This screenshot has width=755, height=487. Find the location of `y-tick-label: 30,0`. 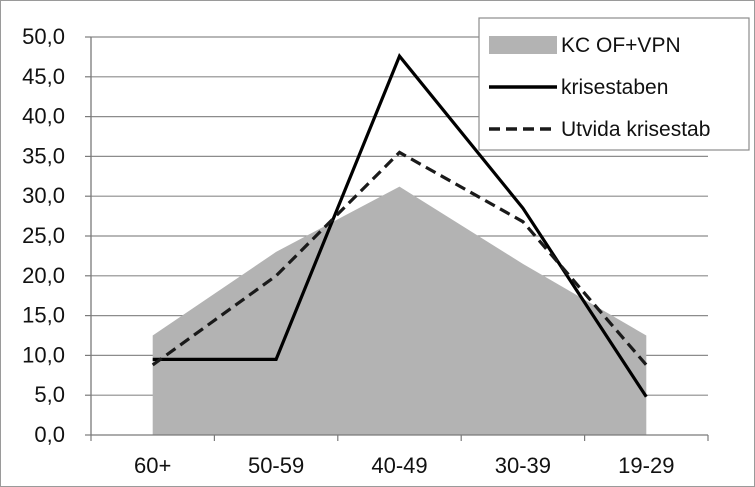

y-tick-label: 30,0 is located at coordinates (43, 195).